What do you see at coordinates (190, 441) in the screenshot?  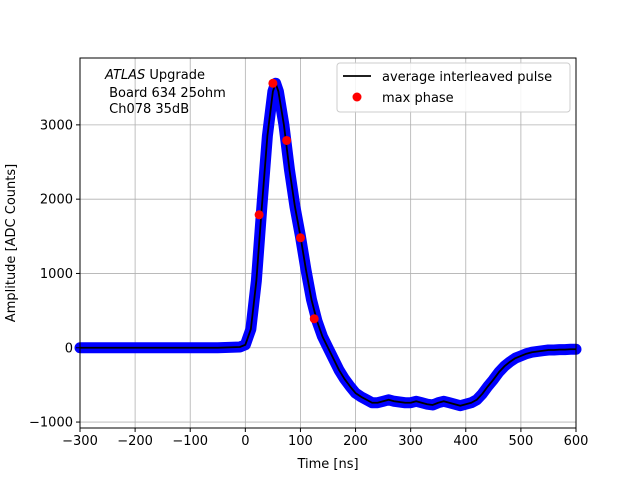 I see `x-tick-label: −100` at bounding box center [190, 441].